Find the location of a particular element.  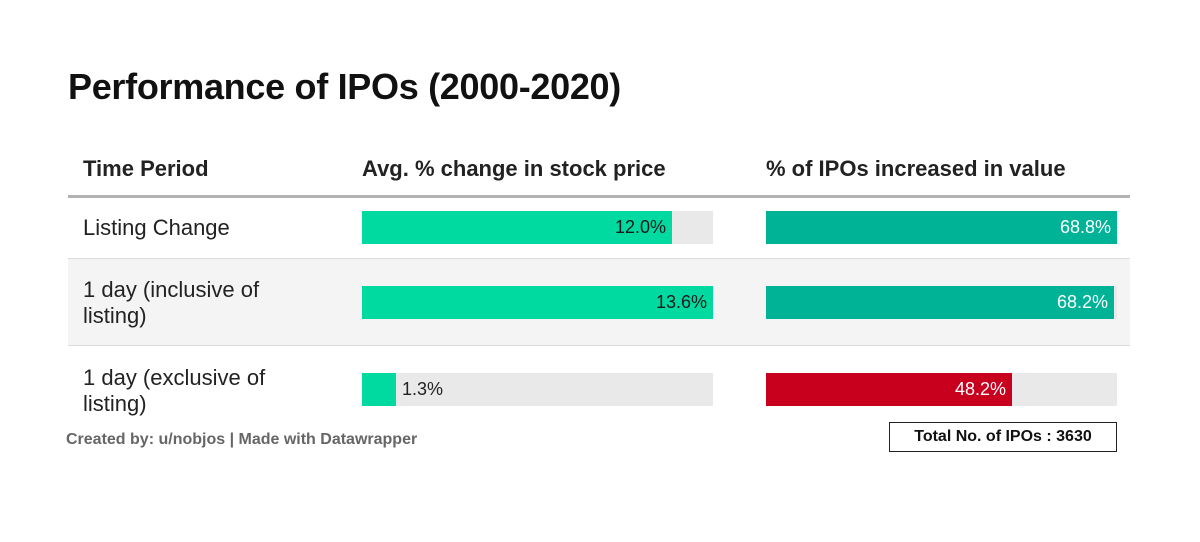

avg-change-value: 13.6% is located at coordinates (681, 302).